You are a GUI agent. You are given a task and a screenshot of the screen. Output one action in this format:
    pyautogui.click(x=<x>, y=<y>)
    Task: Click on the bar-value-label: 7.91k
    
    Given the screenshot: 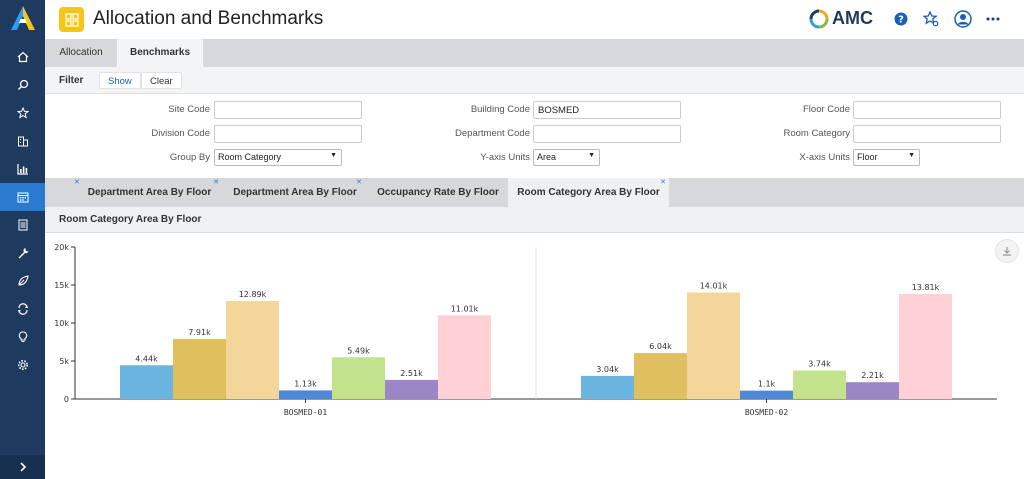 What is the action you would take?
    pyautogui.click(x=199, y=332)
    